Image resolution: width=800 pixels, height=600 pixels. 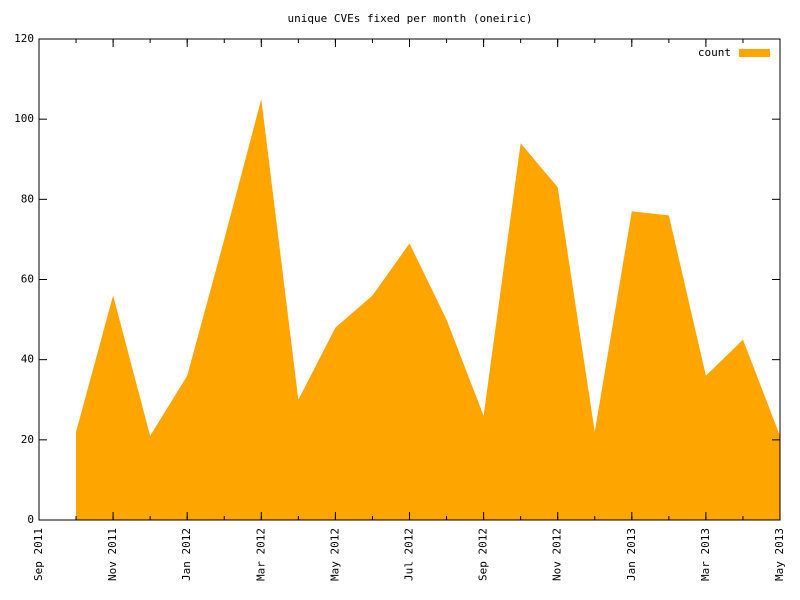 I want to click on legend-label: count, so click(x=714, y=52).